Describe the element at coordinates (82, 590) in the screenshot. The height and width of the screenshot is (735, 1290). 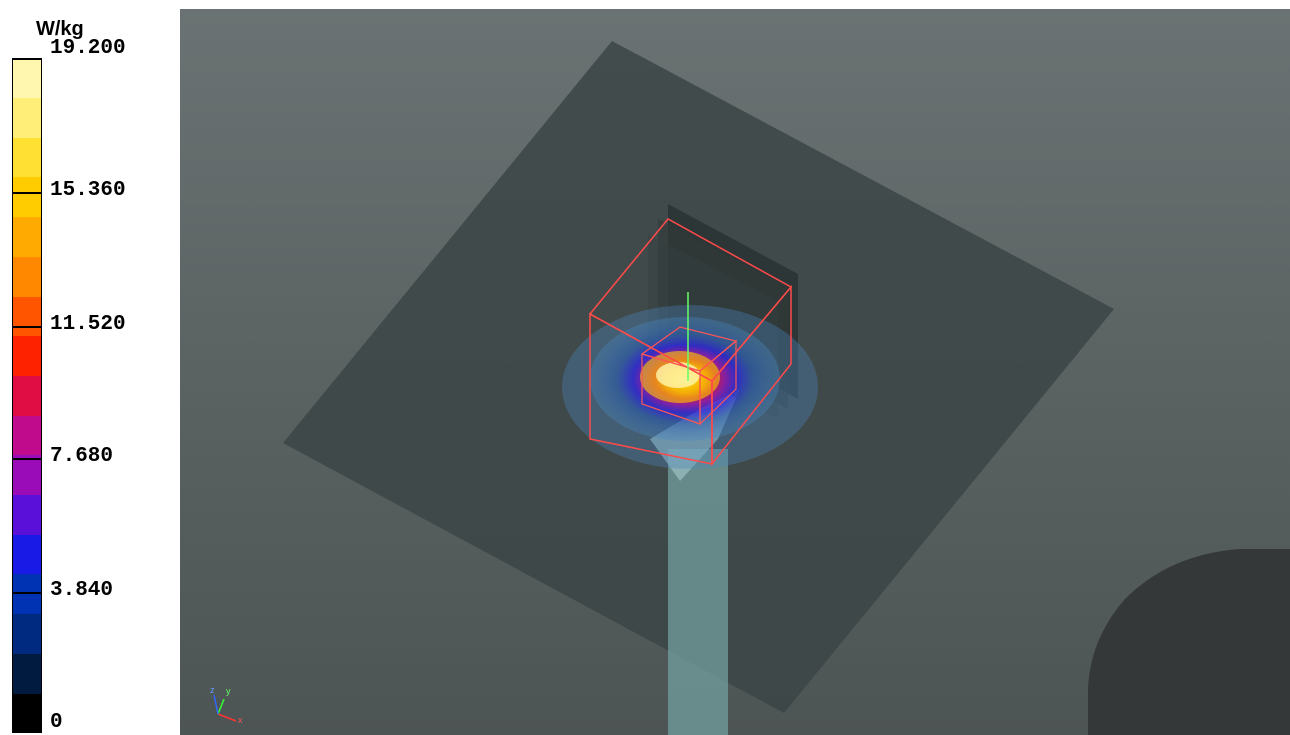
I see `legend-tick-label: 3.840` at that location.